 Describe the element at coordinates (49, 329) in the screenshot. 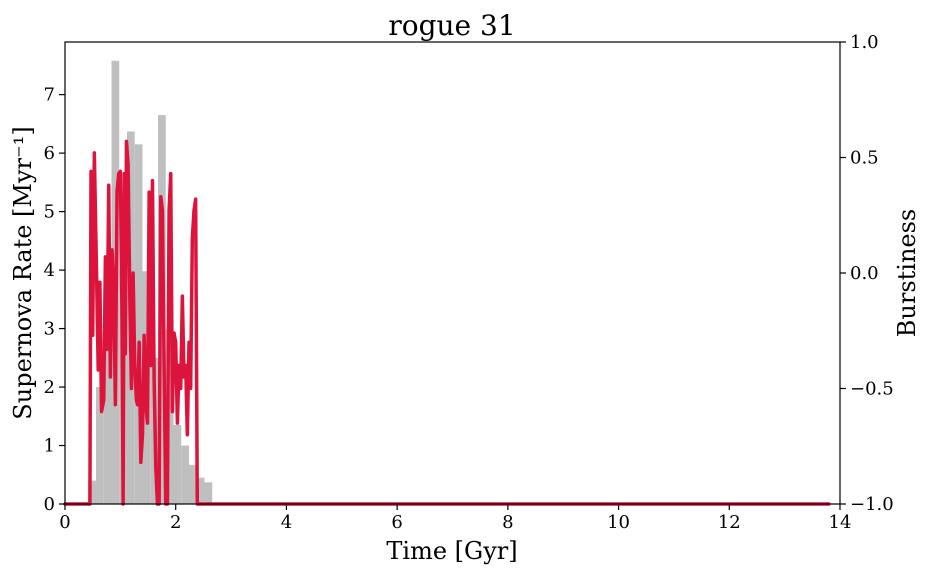

I see `left-y-tick-label: 3` at that location.